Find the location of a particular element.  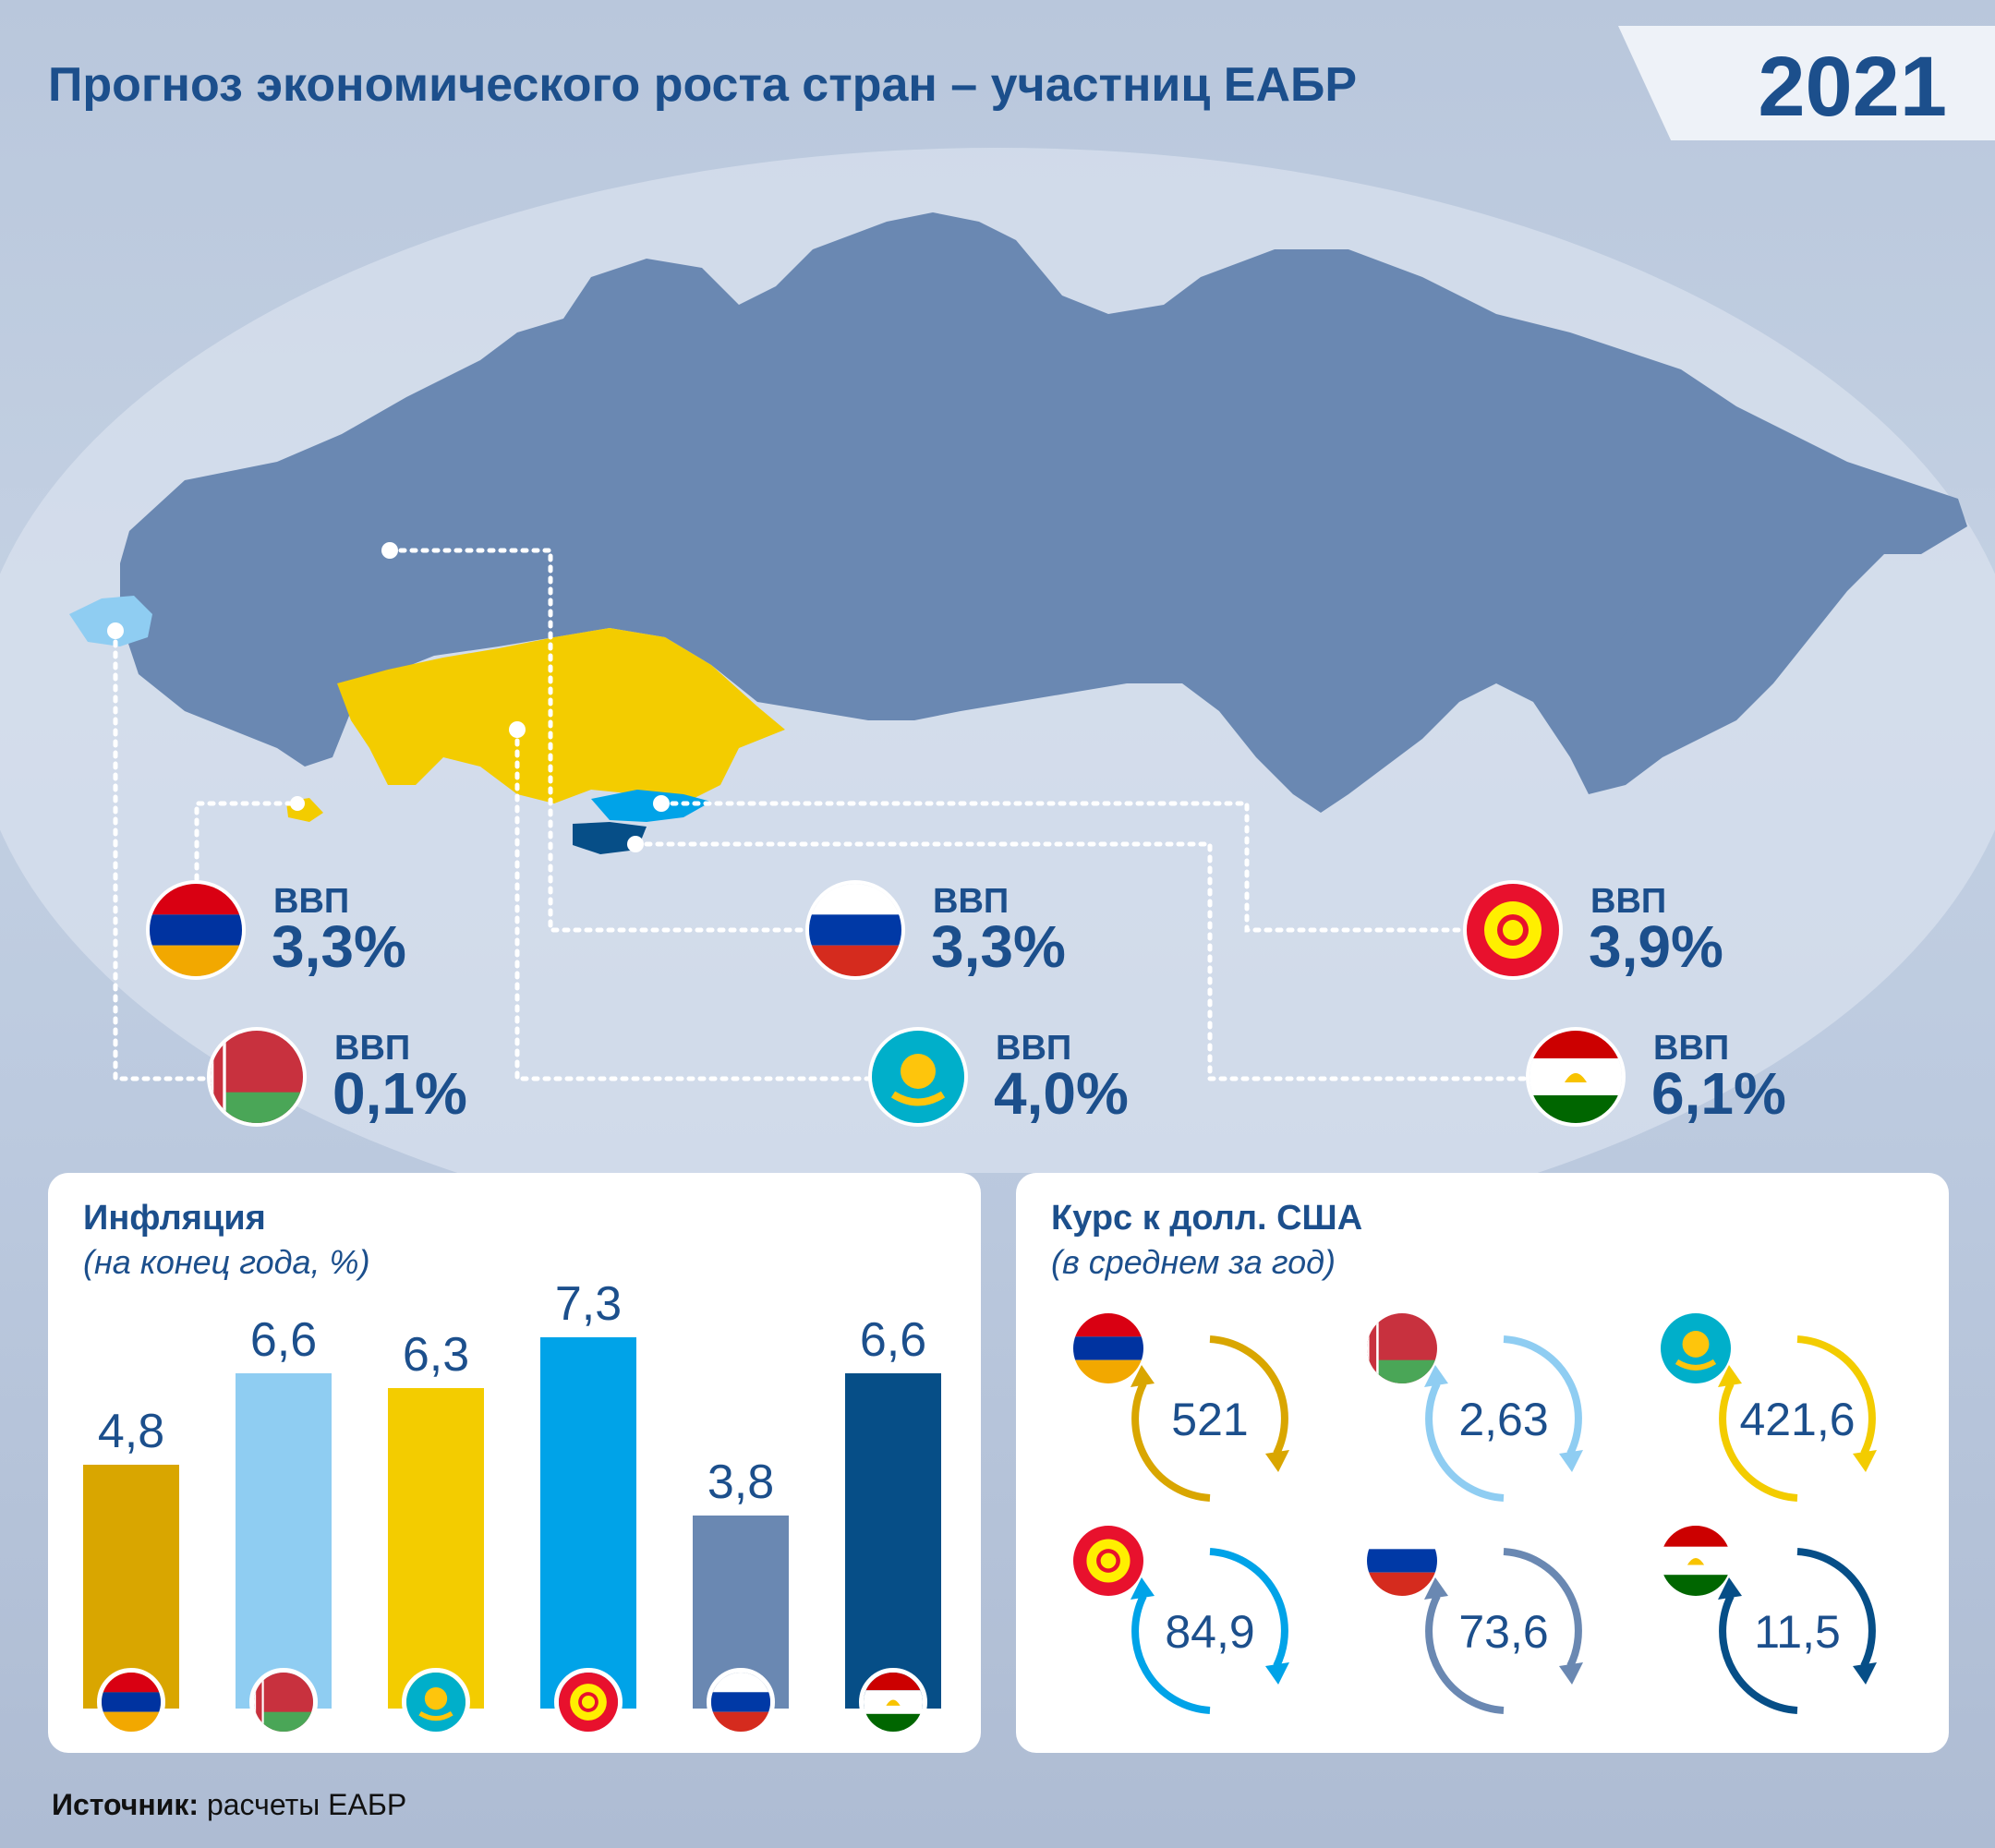

source-note: Источник: расчеты ЕАБР is located at coordinates (229, 1805).